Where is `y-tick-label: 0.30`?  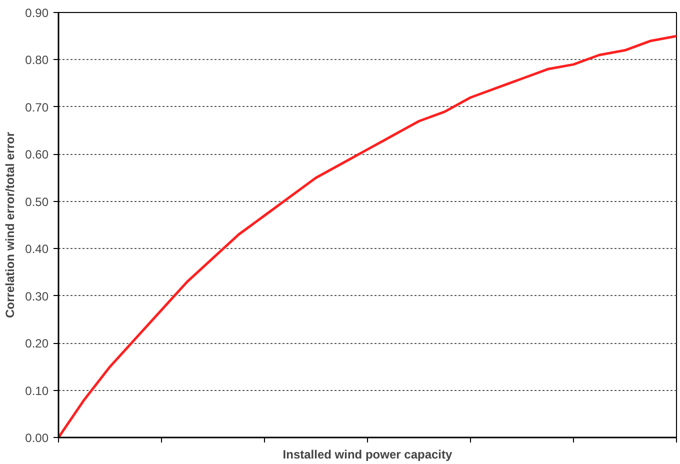
y-tick-label: 0.30 is located at coordinates (37, 296).